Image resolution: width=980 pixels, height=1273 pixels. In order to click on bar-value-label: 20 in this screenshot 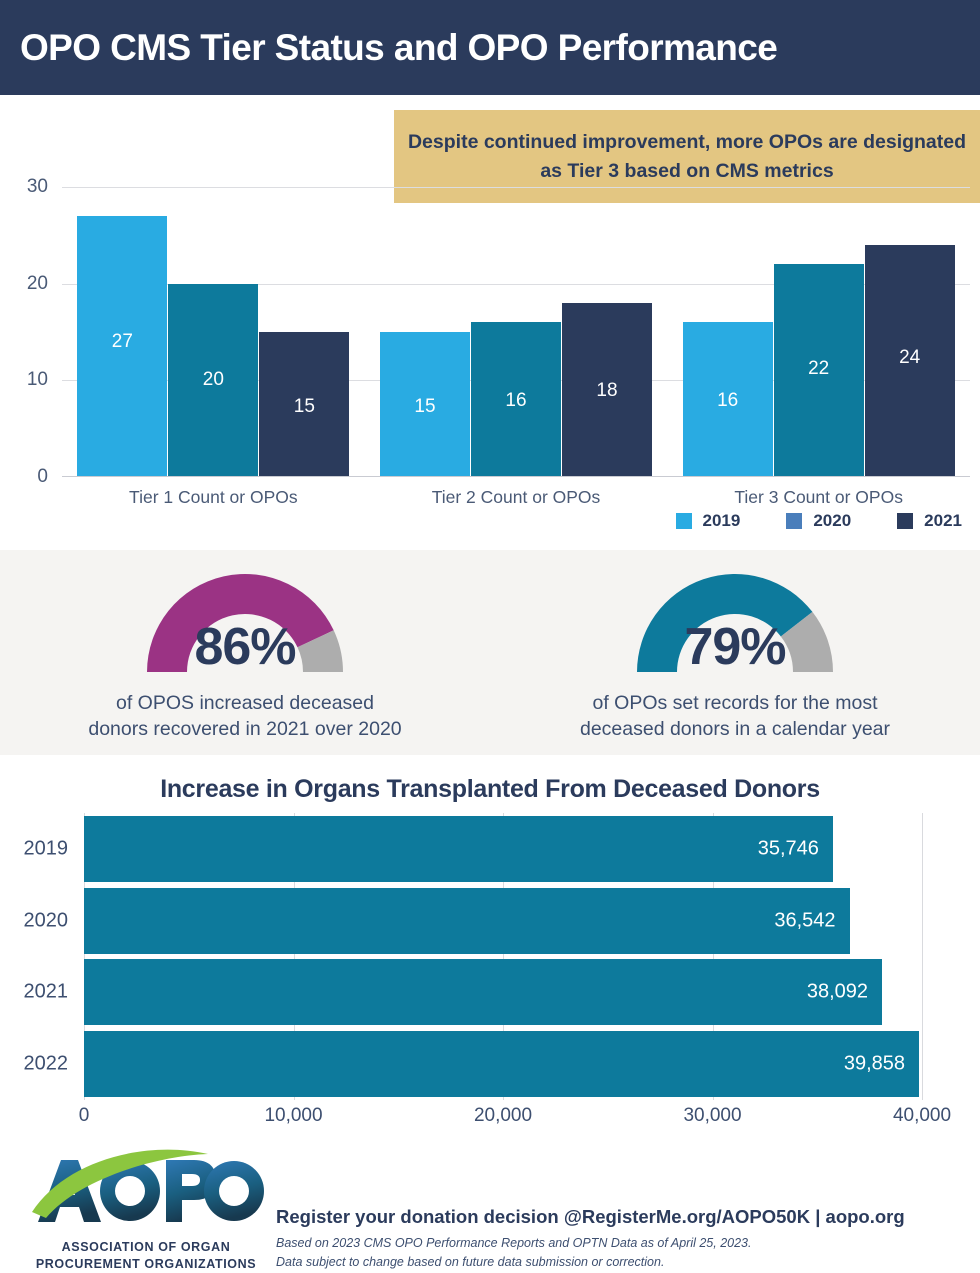, I will do `click(213, 379)`.